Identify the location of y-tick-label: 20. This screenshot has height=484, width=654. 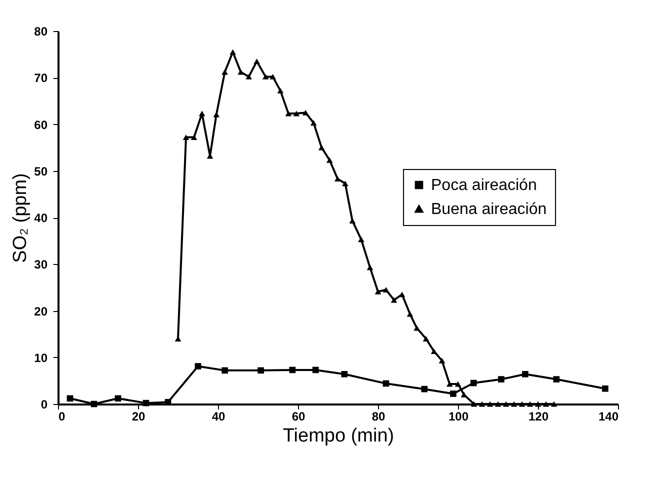
(41, 311).